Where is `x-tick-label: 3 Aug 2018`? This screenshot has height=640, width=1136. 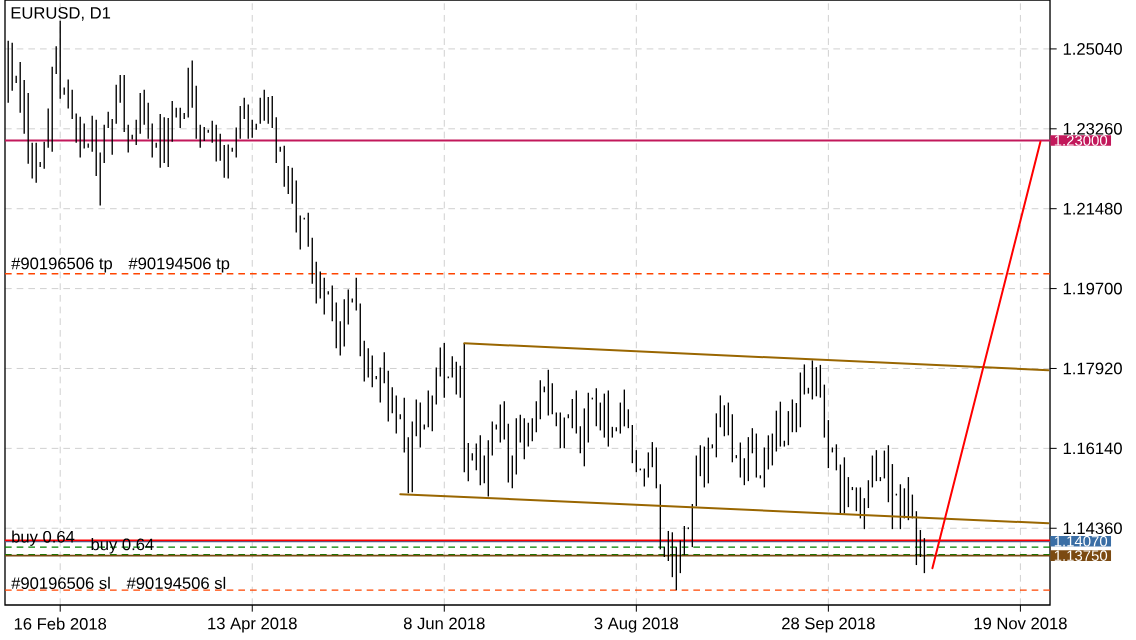 x-tick-label: 3 Aug 2018 is located at coordinates (636, 625).